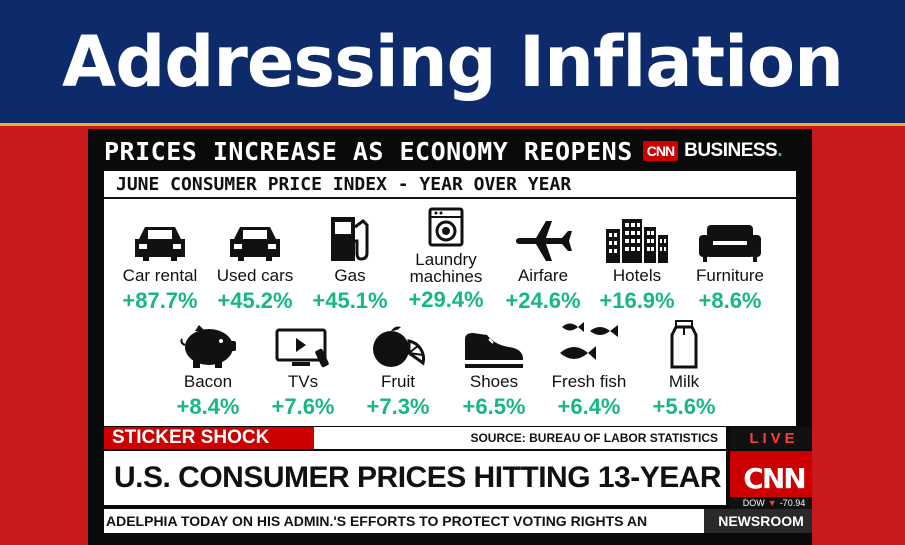 The width and height of the screenshot is (905, 545). What do you see at coordinates (660, 151) in the screenshot?
I see `cnn-mini-logo: CNN` at bounding box center [660, 151].